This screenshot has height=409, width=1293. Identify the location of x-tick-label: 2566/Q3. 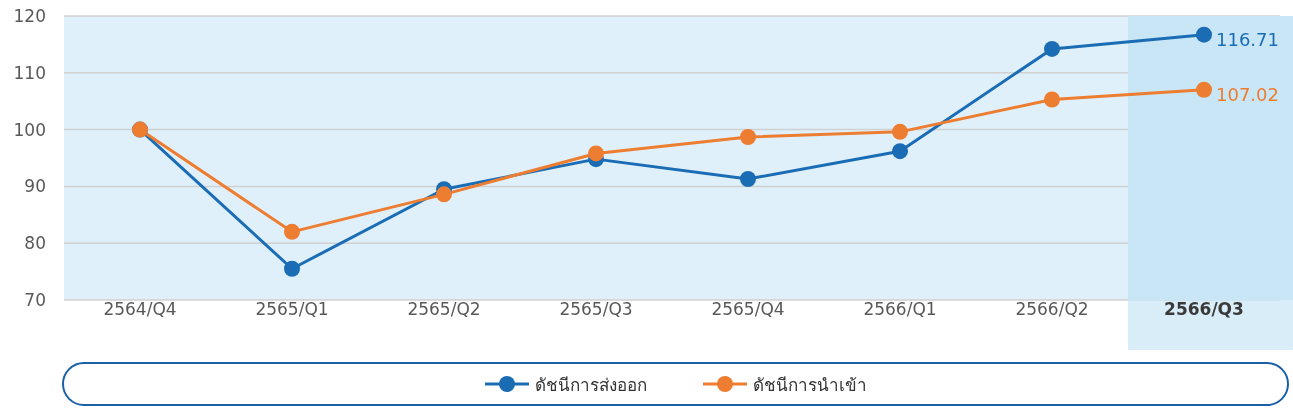
(1204, 308).